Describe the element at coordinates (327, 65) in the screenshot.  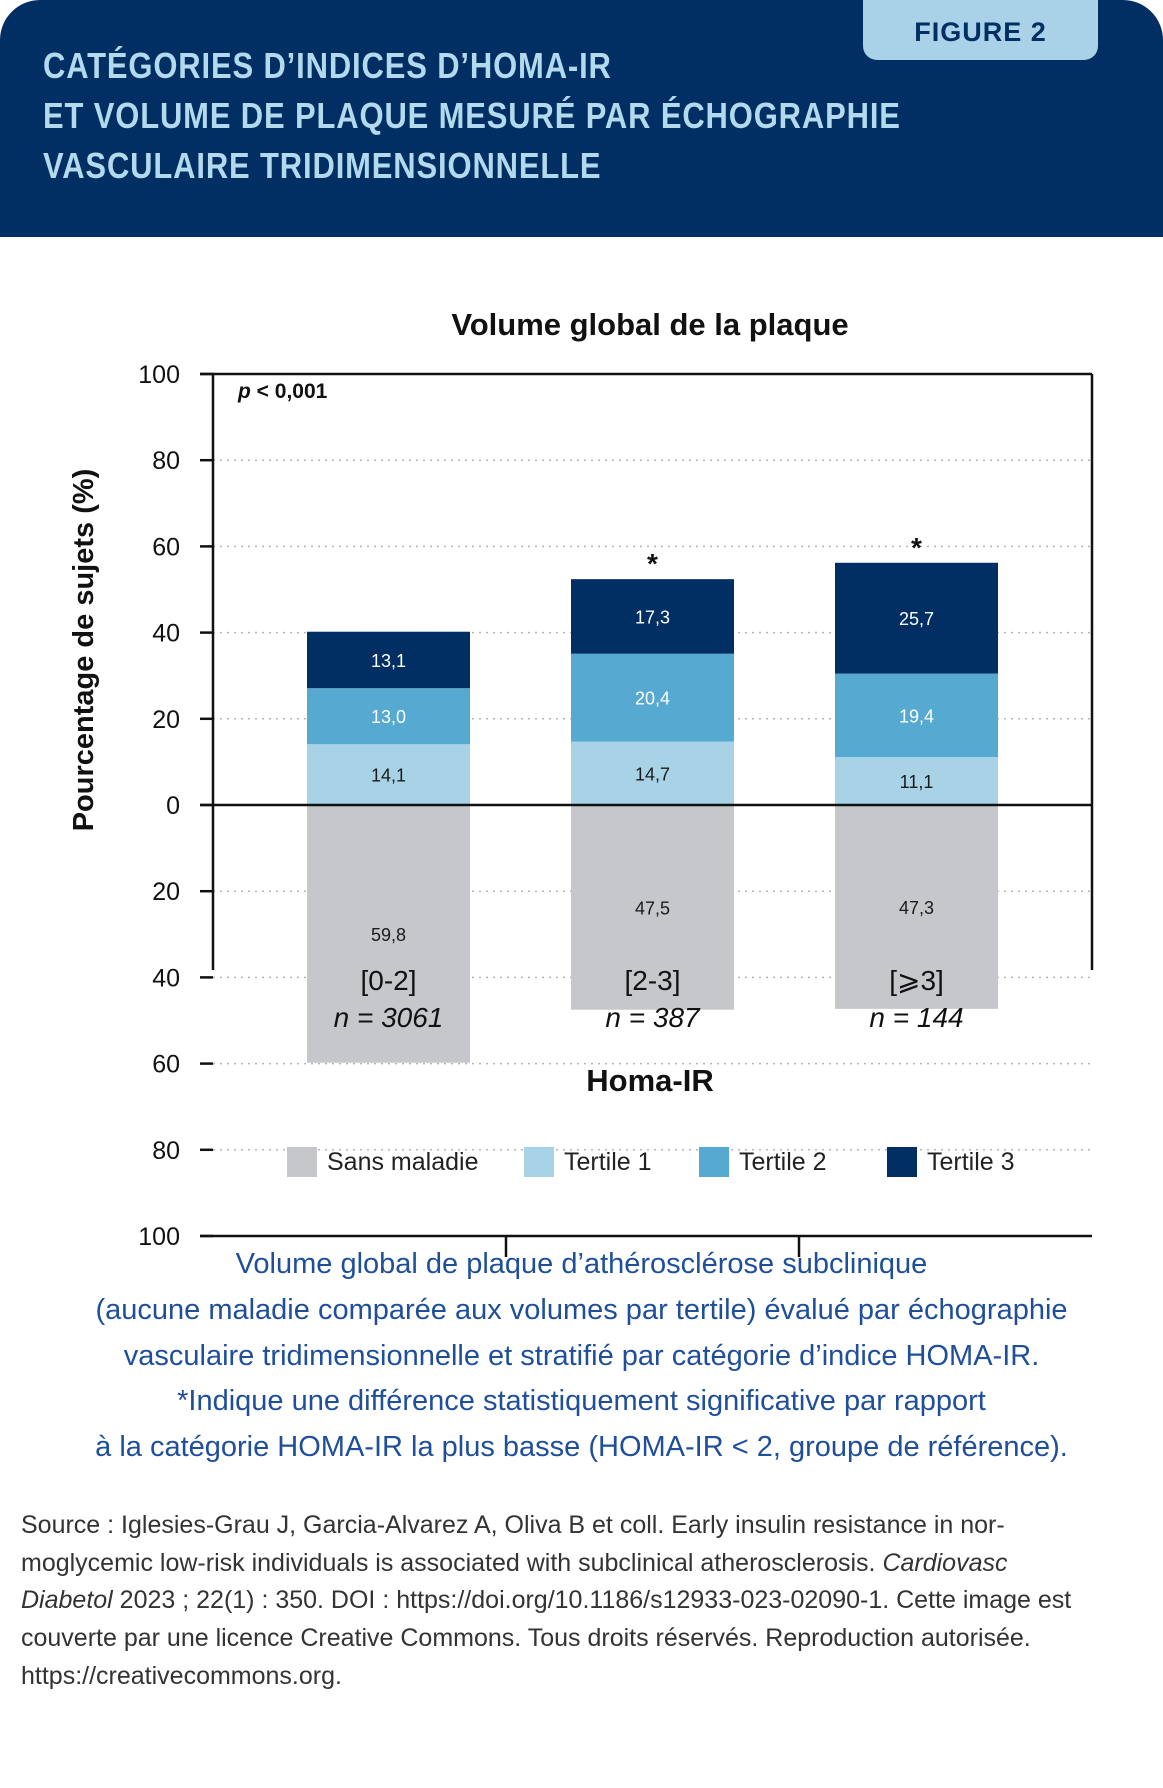
I see `figure-title-line-1: CATÉGORIES D’INDICES D’HOMA-IR` at that location.